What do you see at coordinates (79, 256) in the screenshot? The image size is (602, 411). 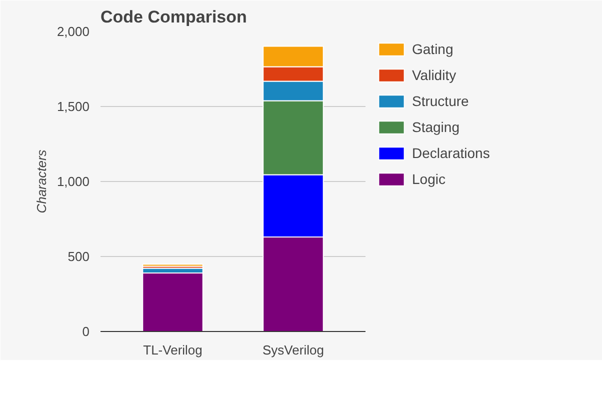 I see `y-tick-label: 500` at bounding box center [79, 256].